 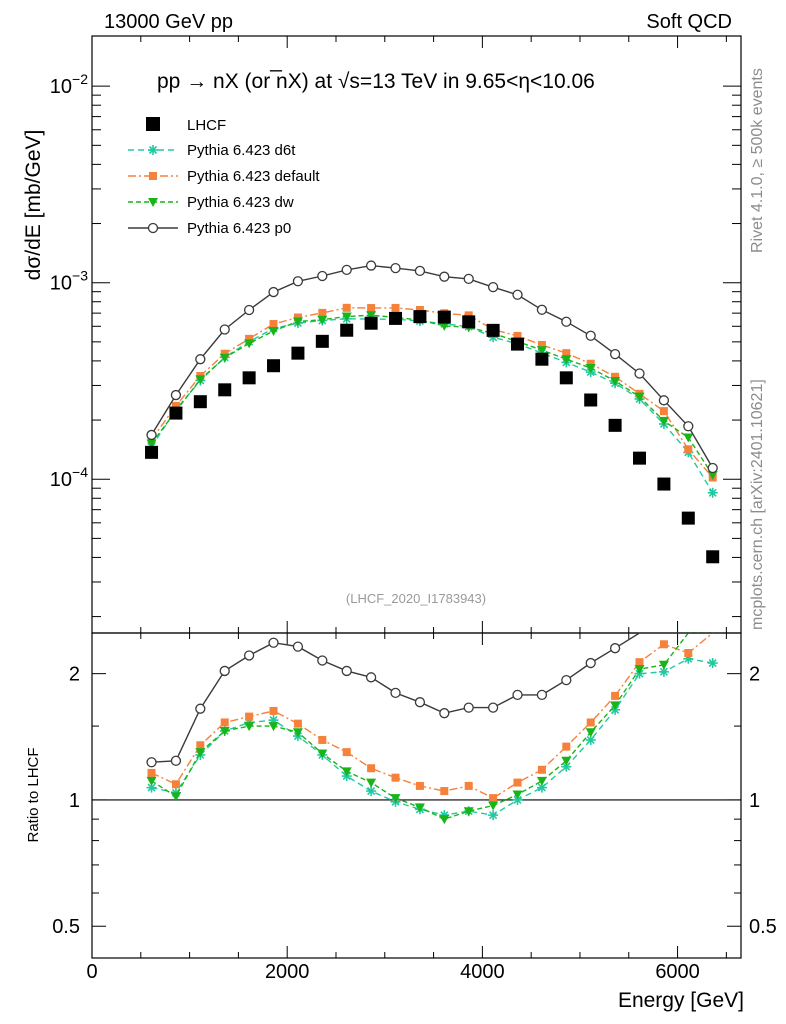 What do you see at coordinates (168, 22) in the screenshot?
I see `header-left: 13000 GeV pp` at bounding box center [168, 22].